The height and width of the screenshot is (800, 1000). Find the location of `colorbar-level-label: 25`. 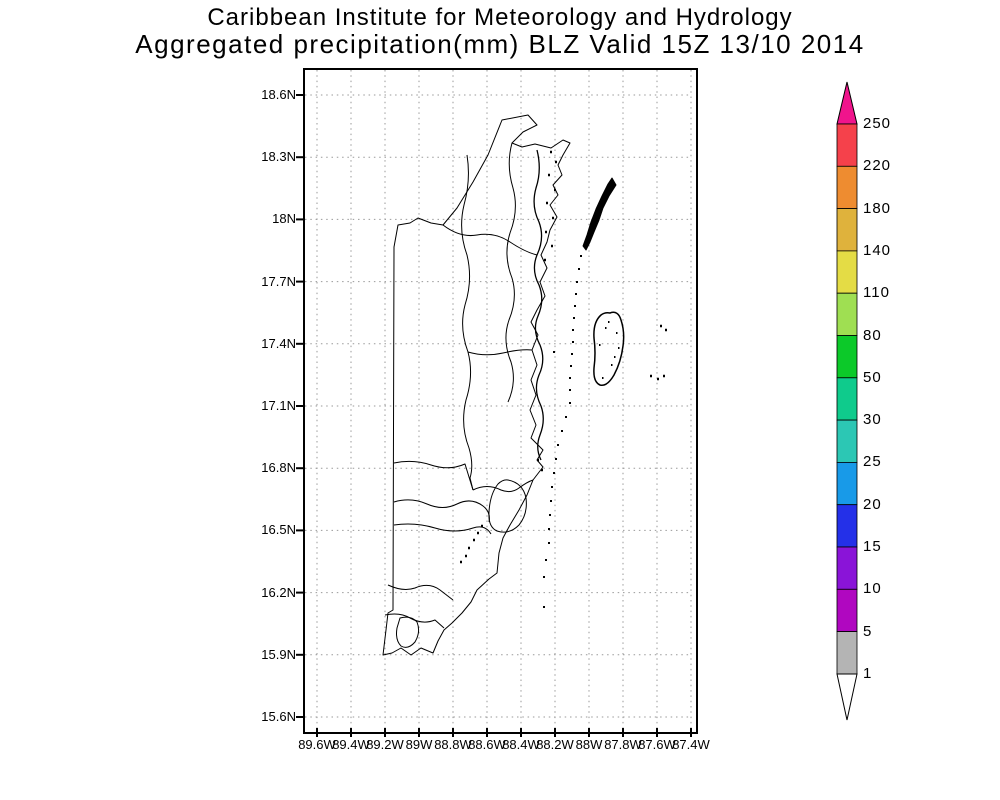

colorbar-level-label: 25 is located at coordinates (872, 462).